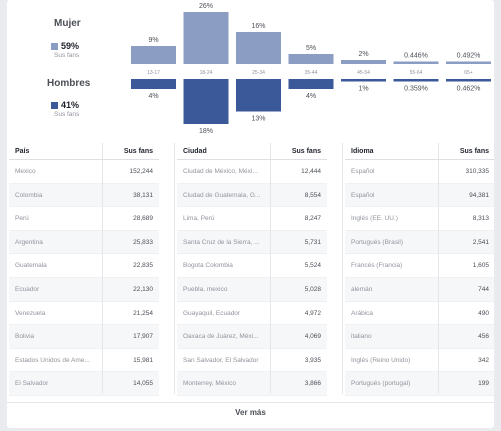 The width and height of the screenshot is (501, 431). Describe the element at coordinates (480, 219) in the screenshot. I see `fans-count: 8,313` at that location.